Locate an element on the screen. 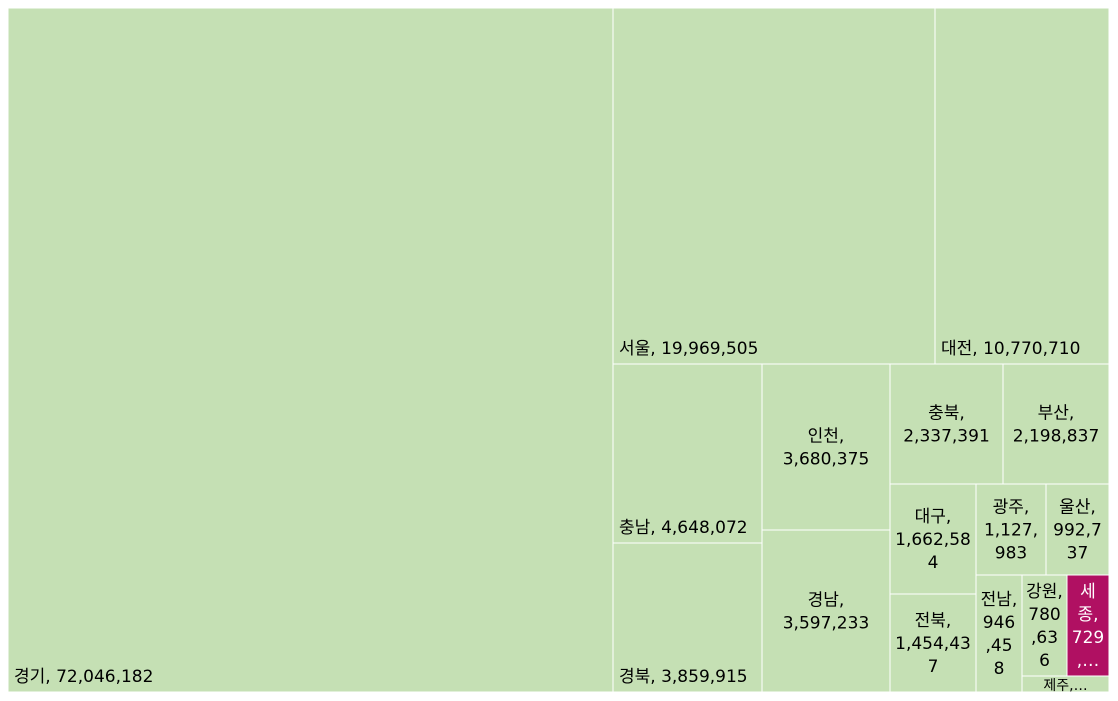 The width and height of the screenshot is (1118, 701). treemap-label-11: 전북, 1,454,43 7 is located at coordinates (933, 644).